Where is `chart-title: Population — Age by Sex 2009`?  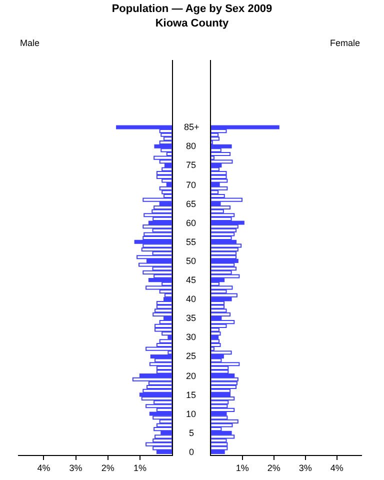 chart-title: Population — Age by Sex 2009 is located at coordinates (192, 9).